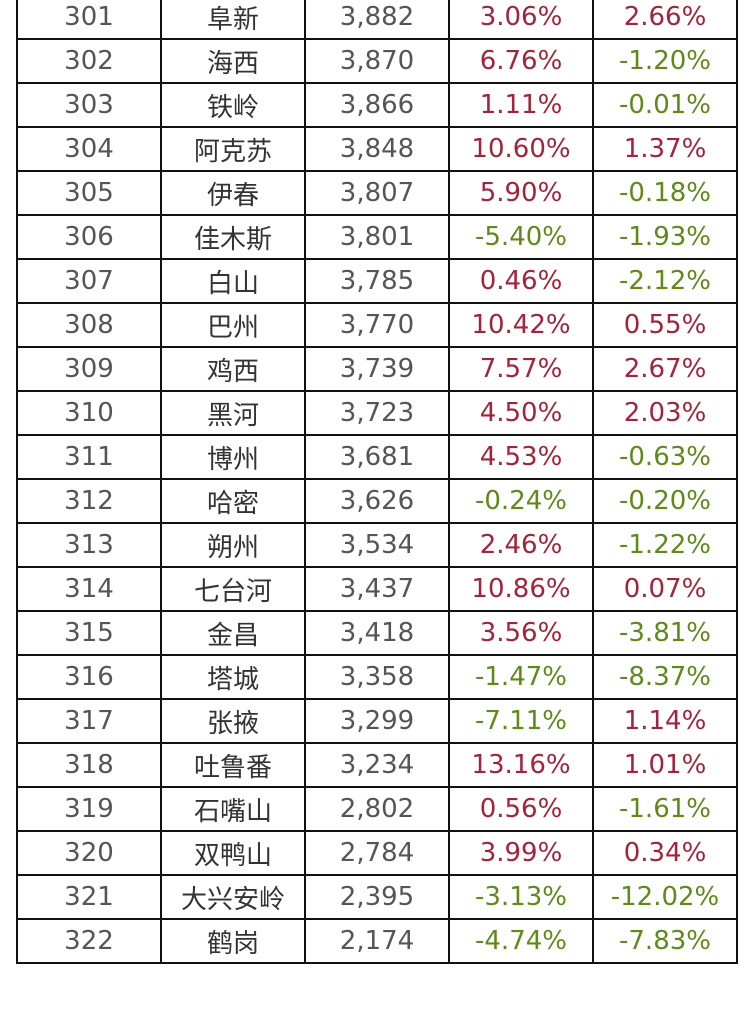  Describe the element at coordinates (89, 281) in the screenshot. I see `rank-cell: 307` at that location.